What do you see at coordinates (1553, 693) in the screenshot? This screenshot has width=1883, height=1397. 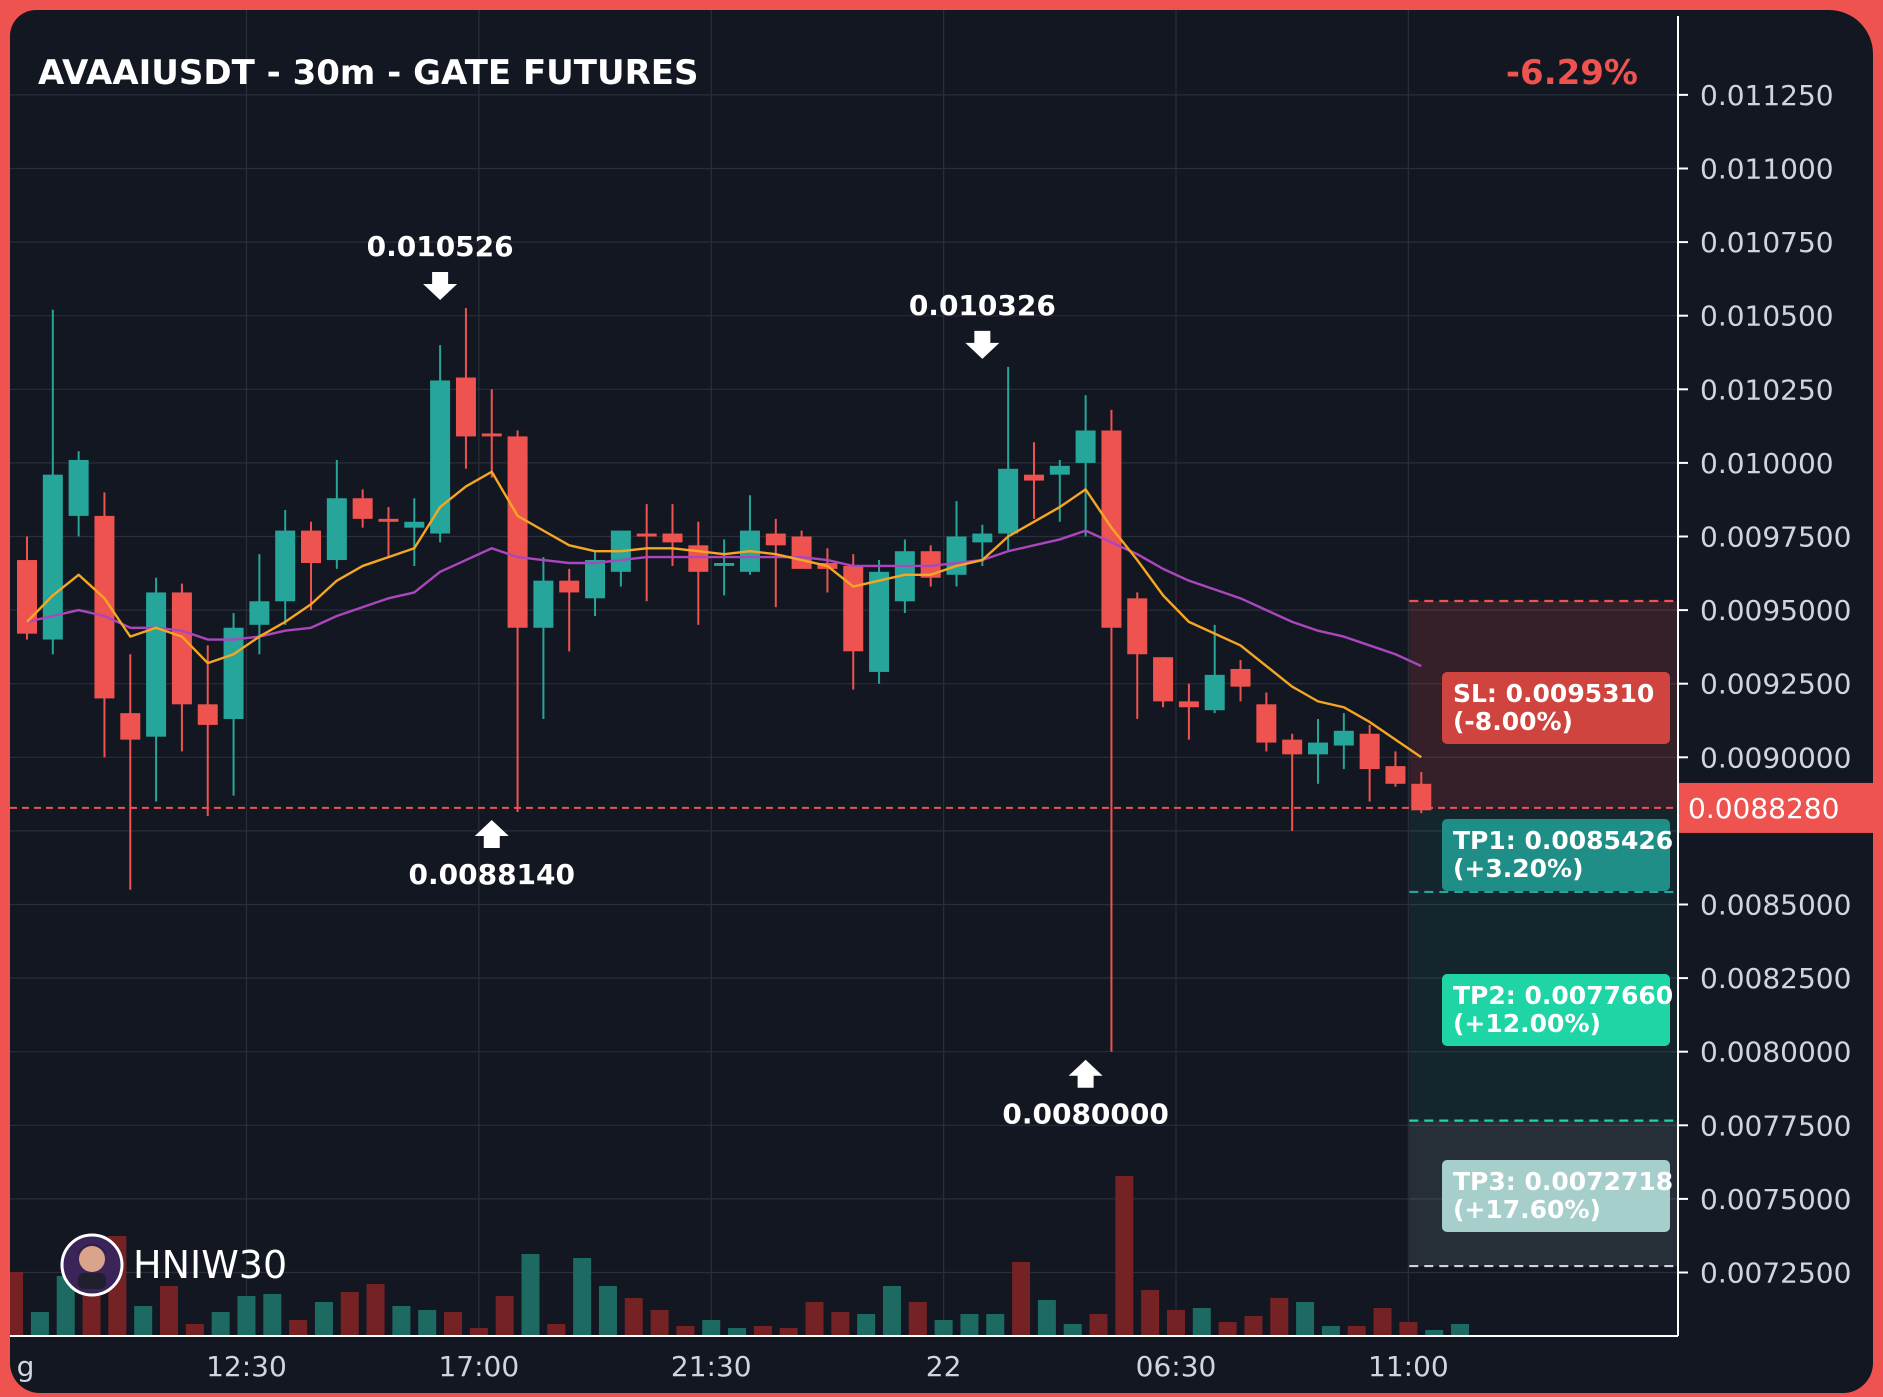 I see `sl-box-label: SL: 0.0095310` at bounding box center [1553, 693].